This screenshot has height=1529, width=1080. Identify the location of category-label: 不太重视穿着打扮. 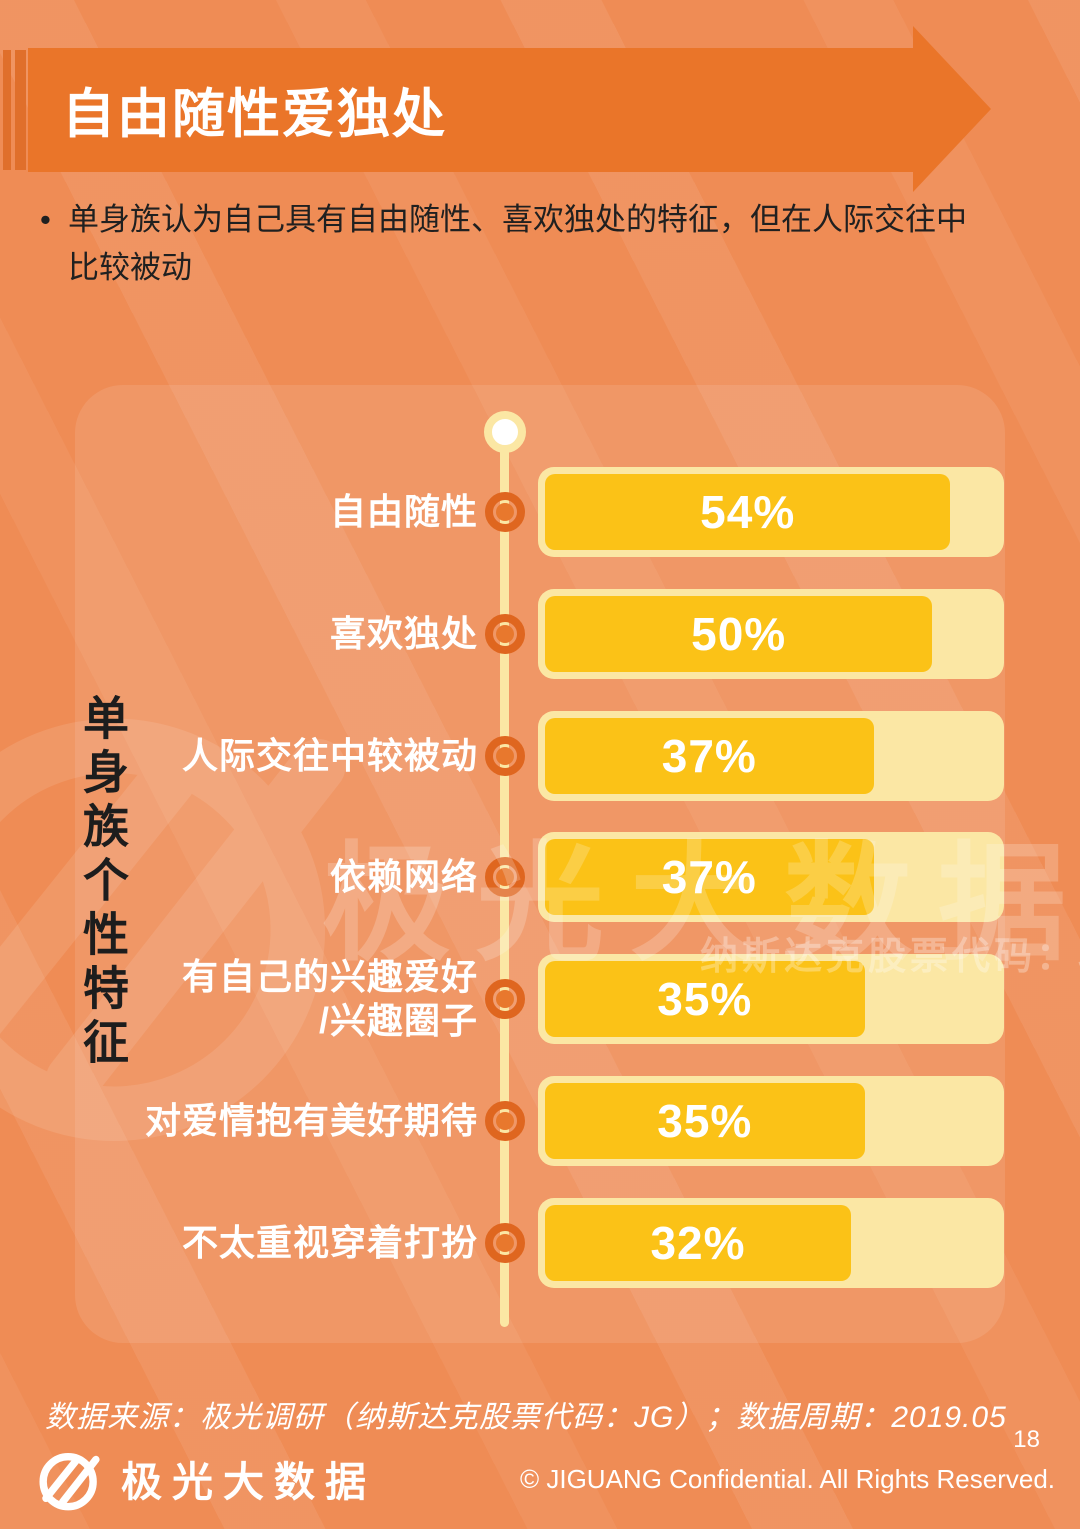
(329, 1242).